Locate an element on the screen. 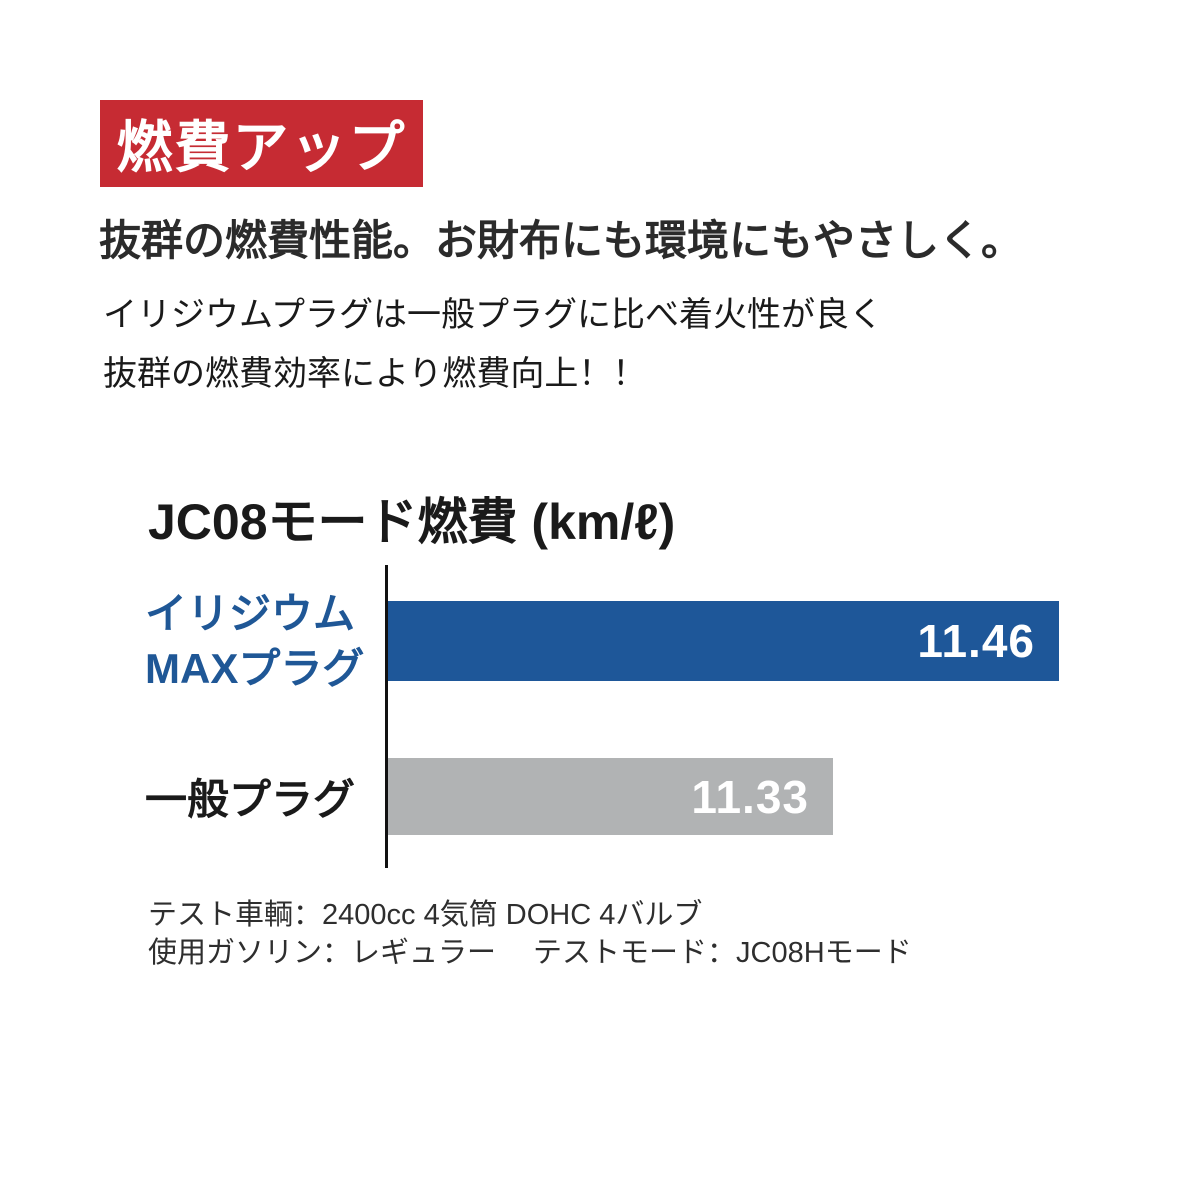 The image size is (1200, 1200). footnote-line-2: 使用ガソリン：レギュラー テストモード：JC08Hモード is located at coordinates (530, 953).